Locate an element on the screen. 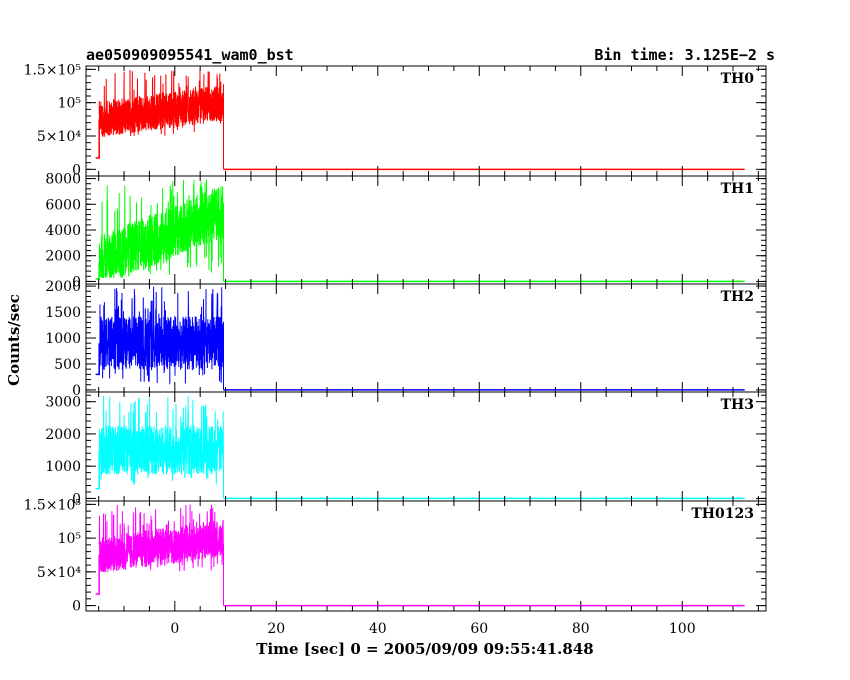  panel-th3: 0 1000 2000 3000 TH3 is located at coordinates (406, 449).